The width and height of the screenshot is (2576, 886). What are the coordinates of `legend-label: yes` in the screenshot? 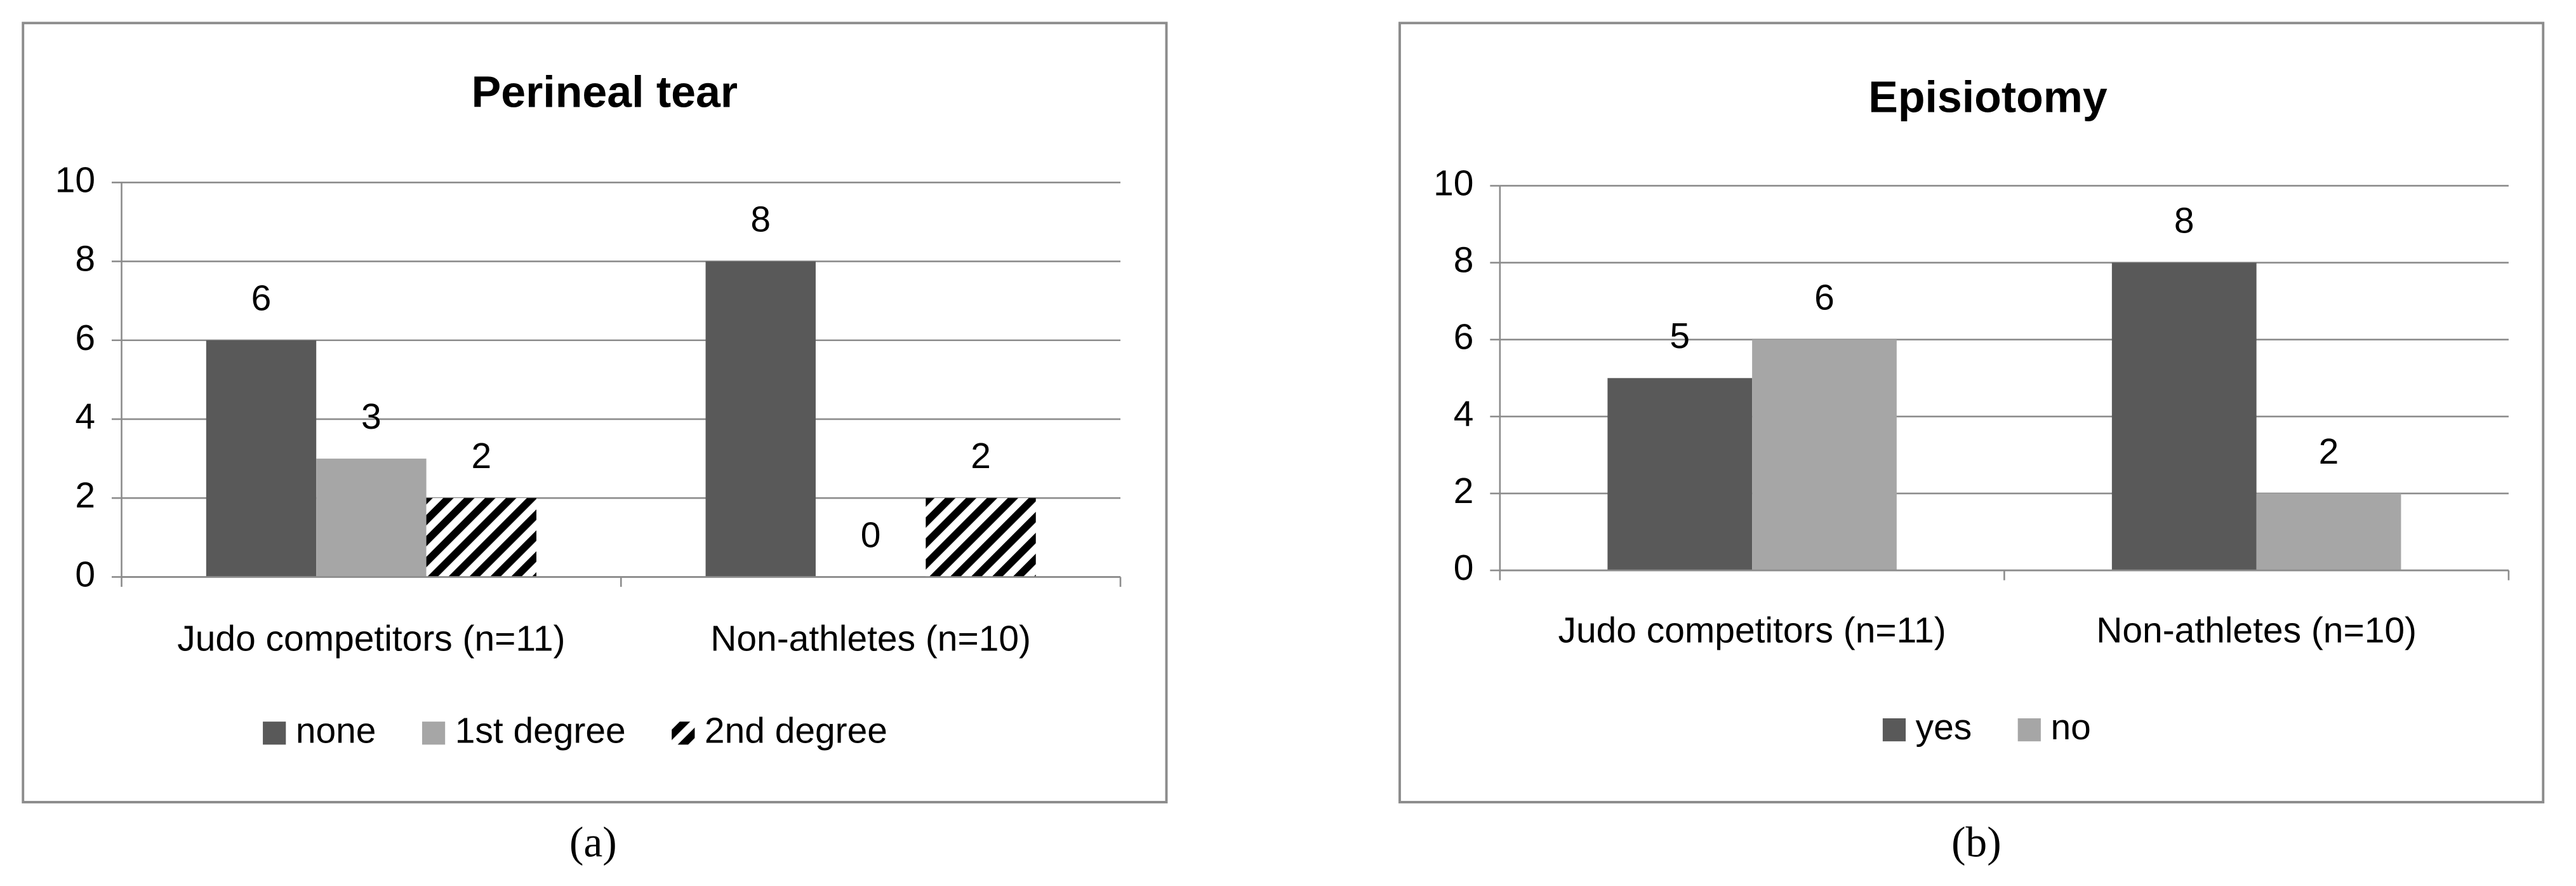 It's located at (1944, 727).